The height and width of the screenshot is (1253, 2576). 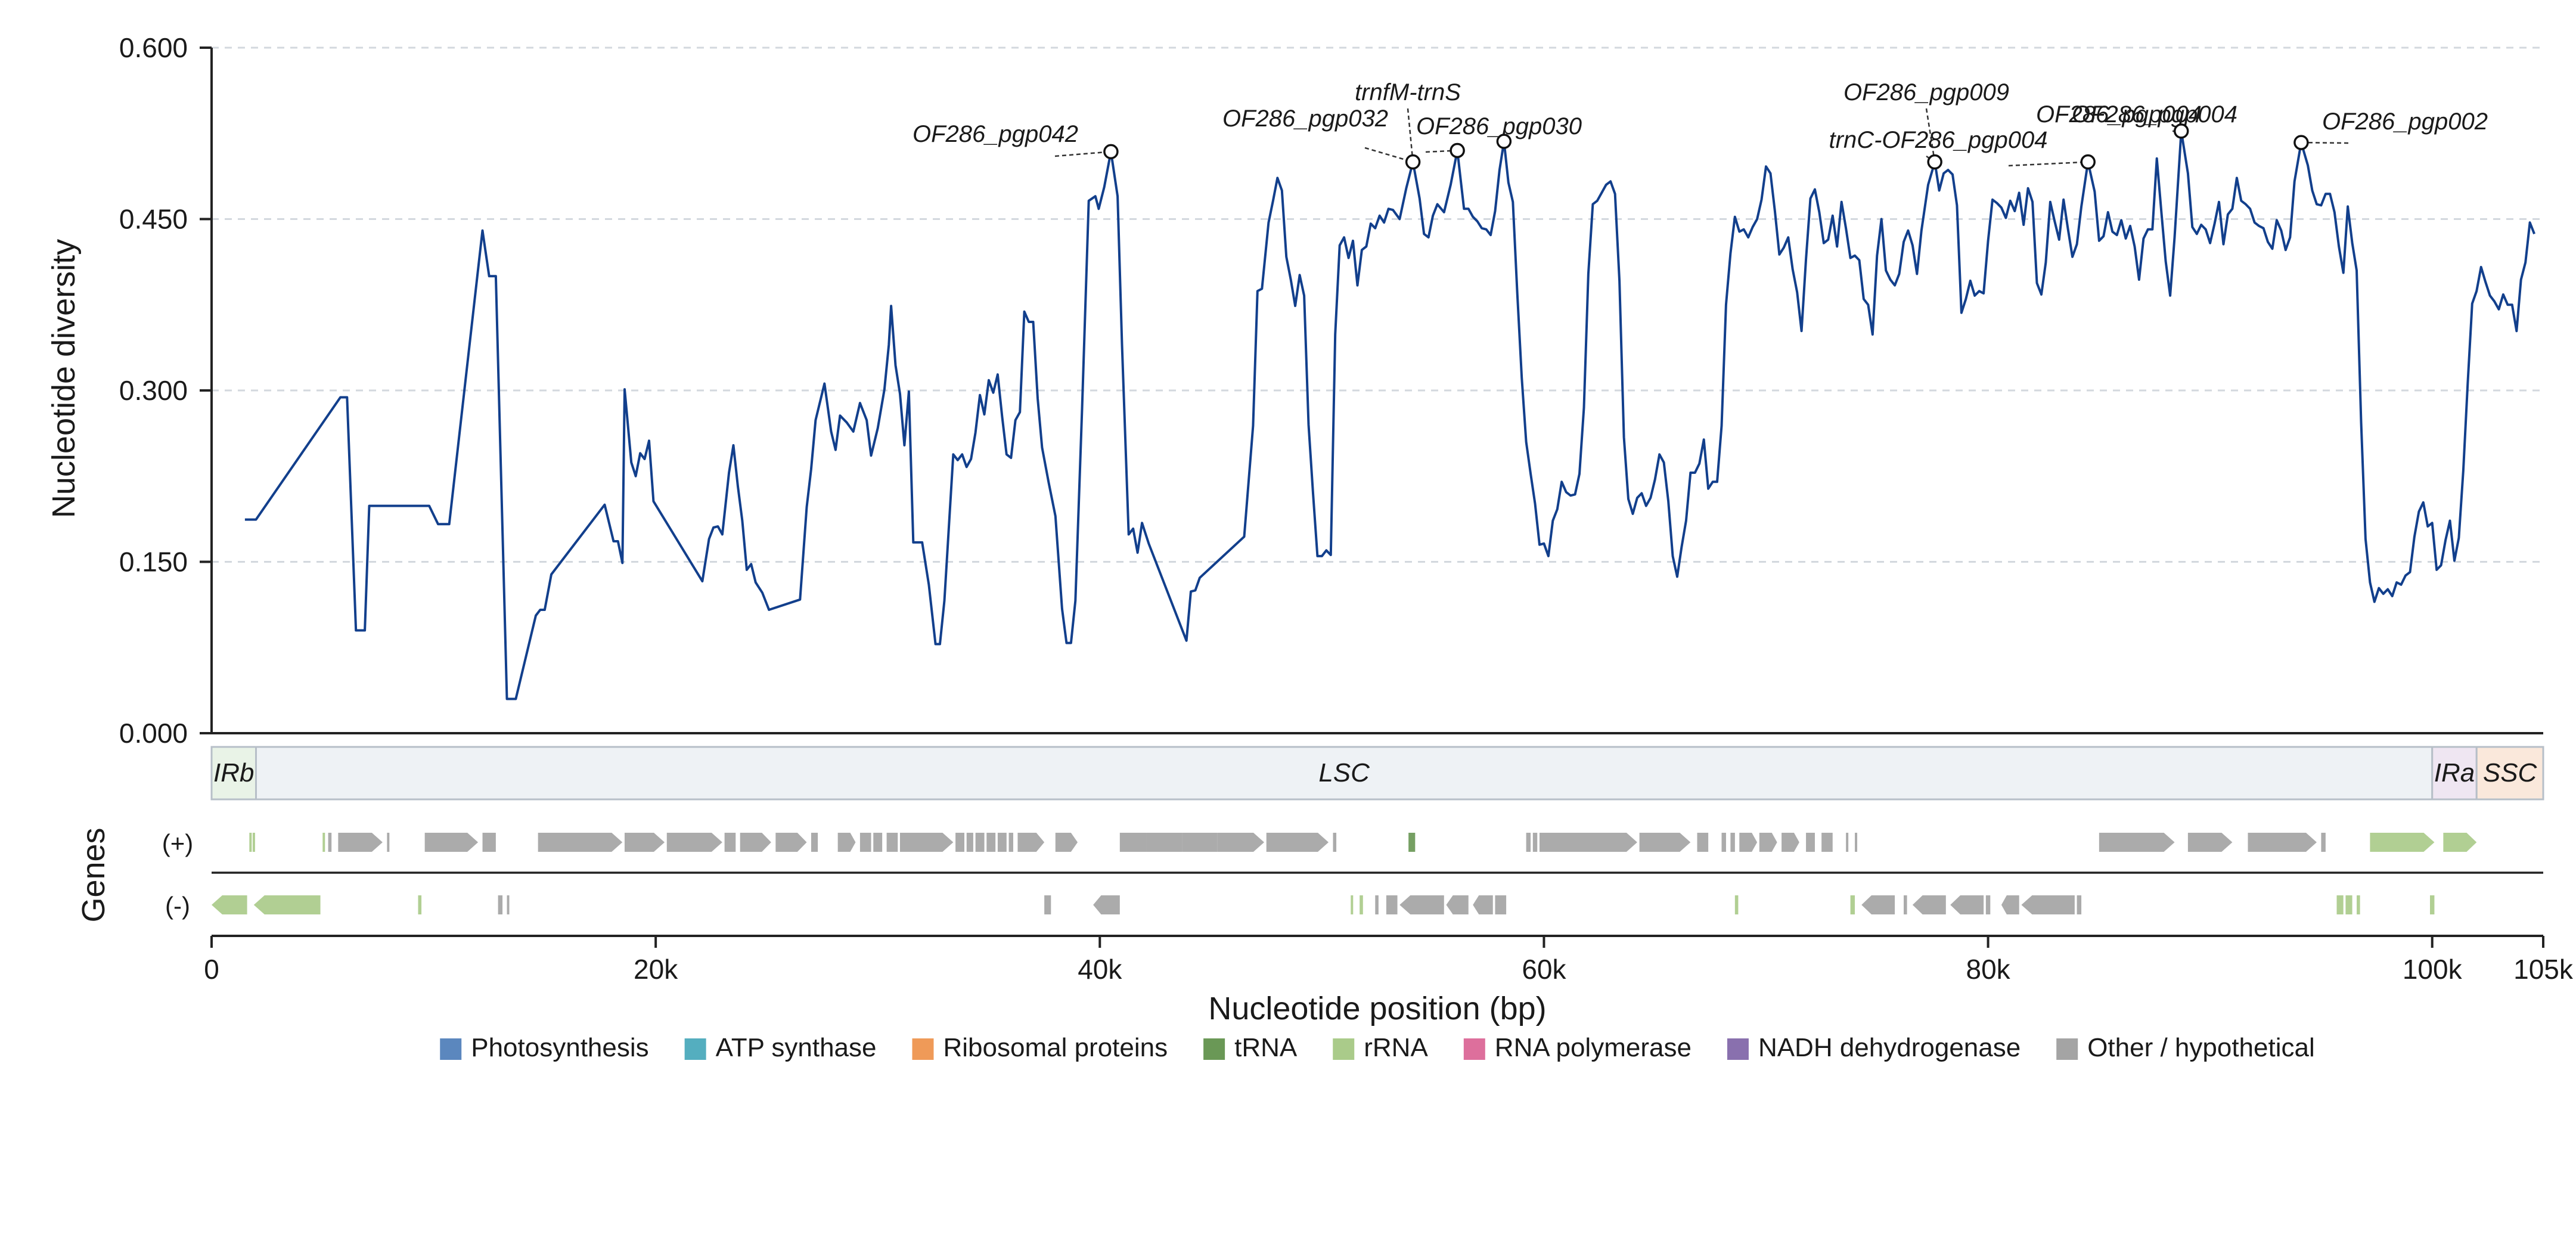 I want to click on legend-label: RNA polymerase, so click(x=1594, y=1047).